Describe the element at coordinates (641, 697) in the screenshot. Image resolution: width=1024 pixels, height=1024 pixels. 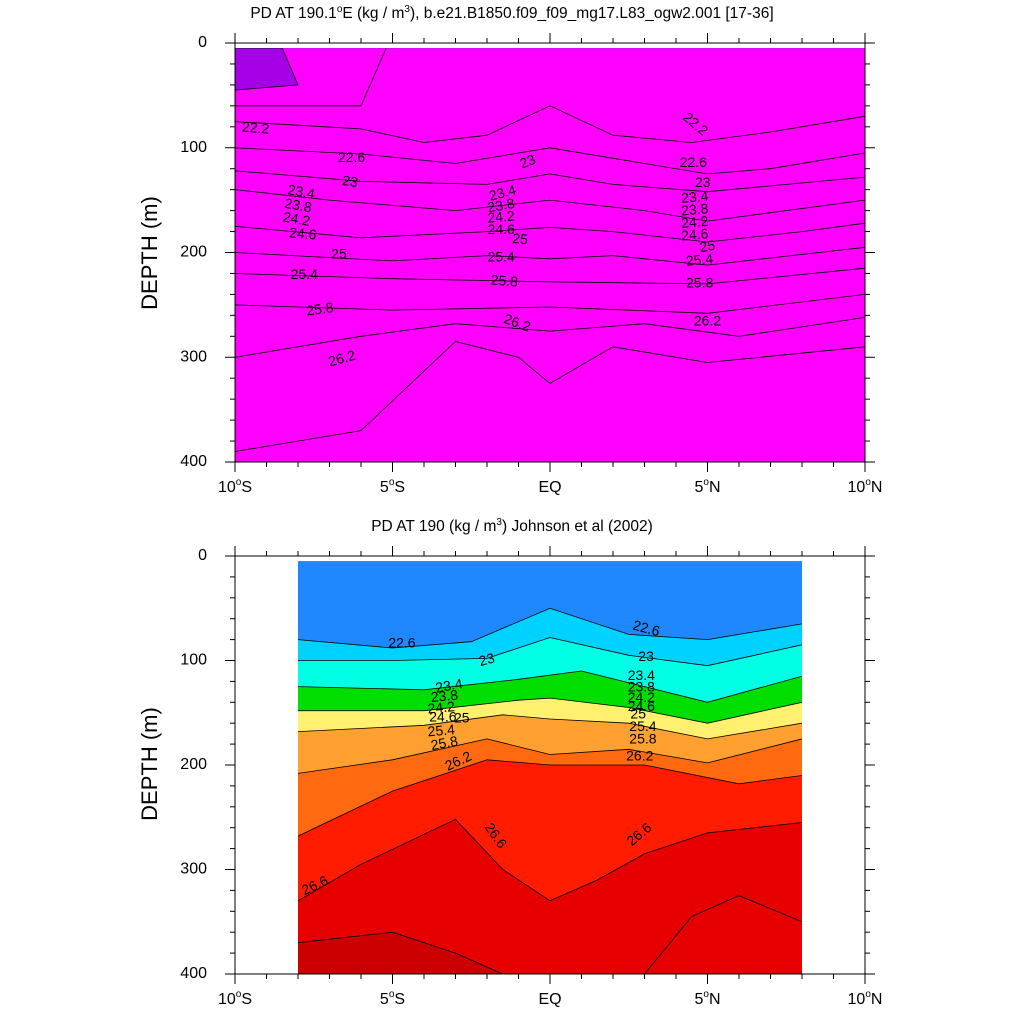
I see `contour-label-observed-16: 24.2` at that location.